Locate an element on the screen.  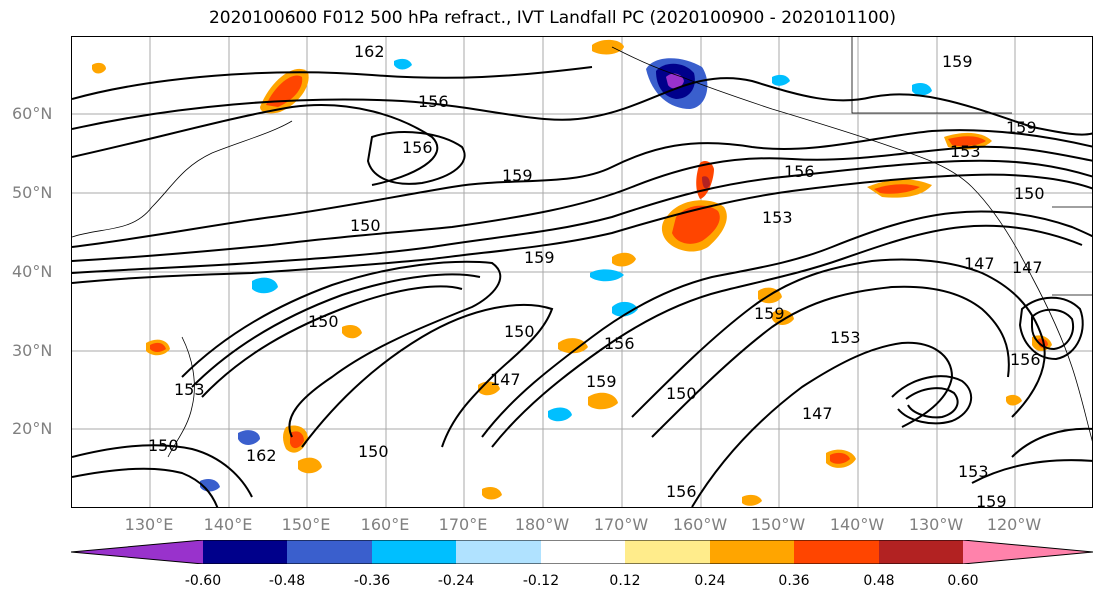
colorbar-tick-label: 0.12 is located at coordinates (625, 581).